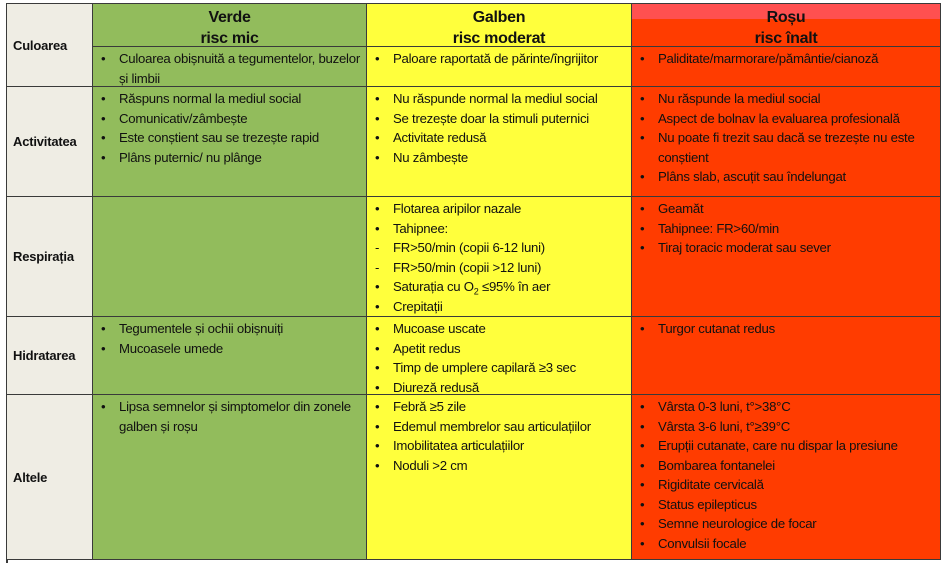 This screenshot has height=563, width=946. I want to click on header-subtitle: risc înalt, so click(786, 38).